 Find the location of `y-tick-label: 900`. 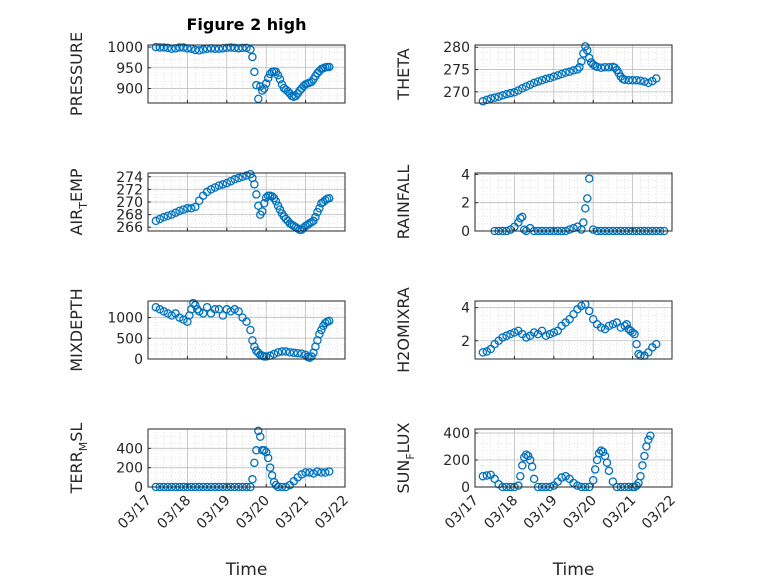

y-tick-label: 900 is located at coordinates (129, 90).